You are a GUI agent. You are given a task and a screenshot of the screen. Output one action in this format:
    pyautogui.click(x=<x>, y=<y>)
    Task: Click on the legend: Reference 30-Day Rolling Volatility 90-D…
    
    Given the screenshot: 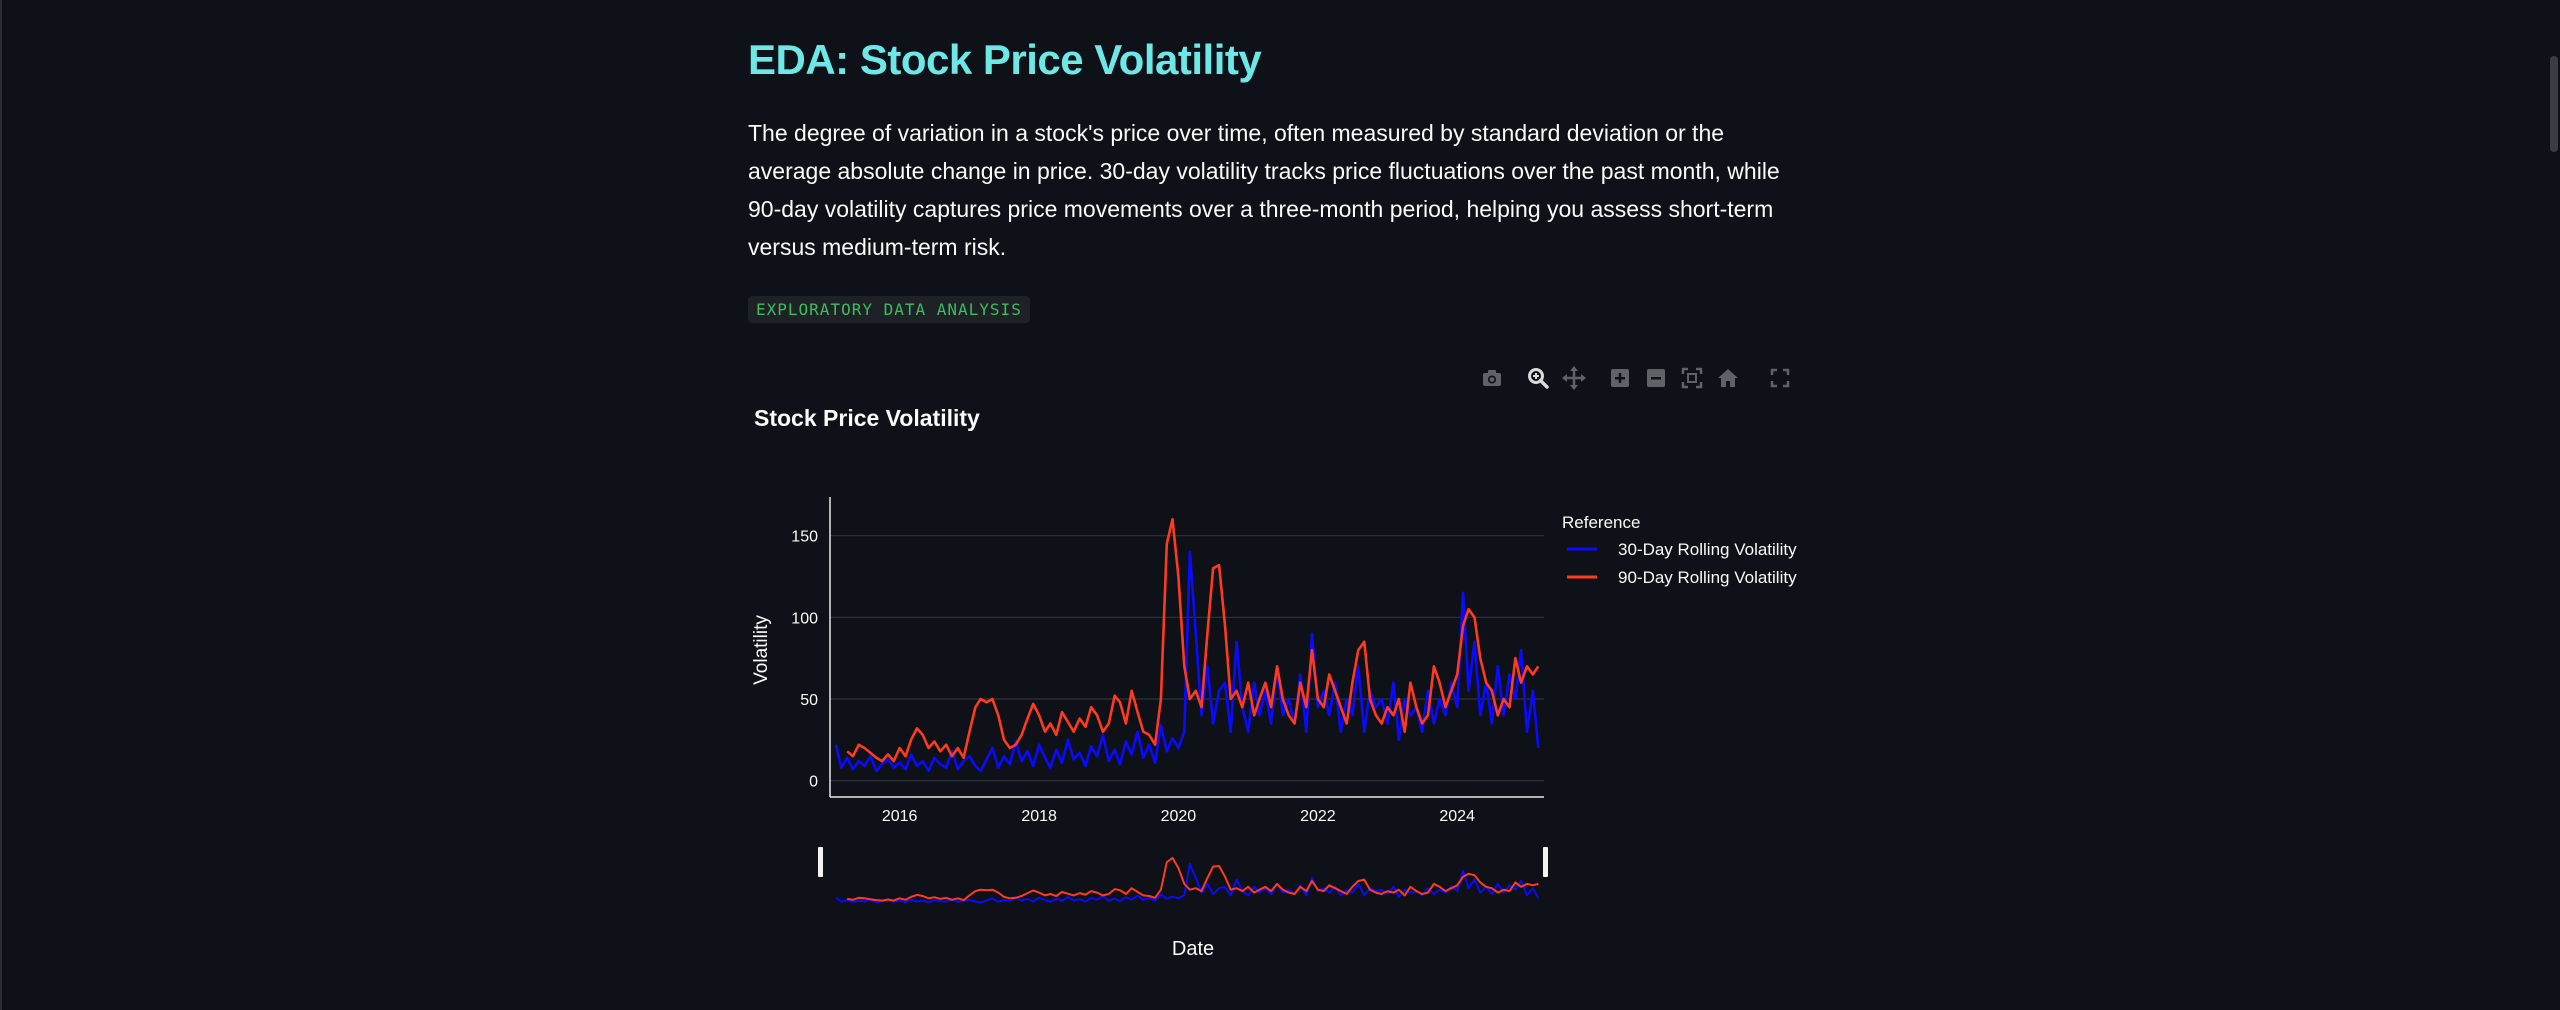 What is the action you would take?
    pyautogui.click(x=1679, y=550)
    